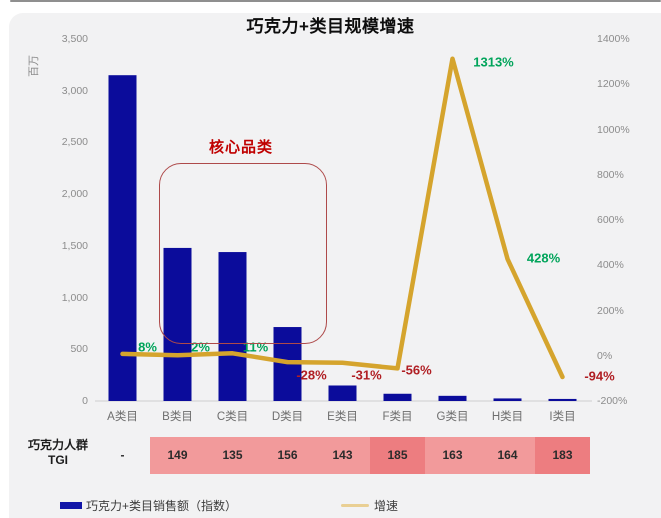  What do you see at coordinates (342, 393) in the screenshot?
I see `sales-bar-E类目` at bounding box center [342, 393].